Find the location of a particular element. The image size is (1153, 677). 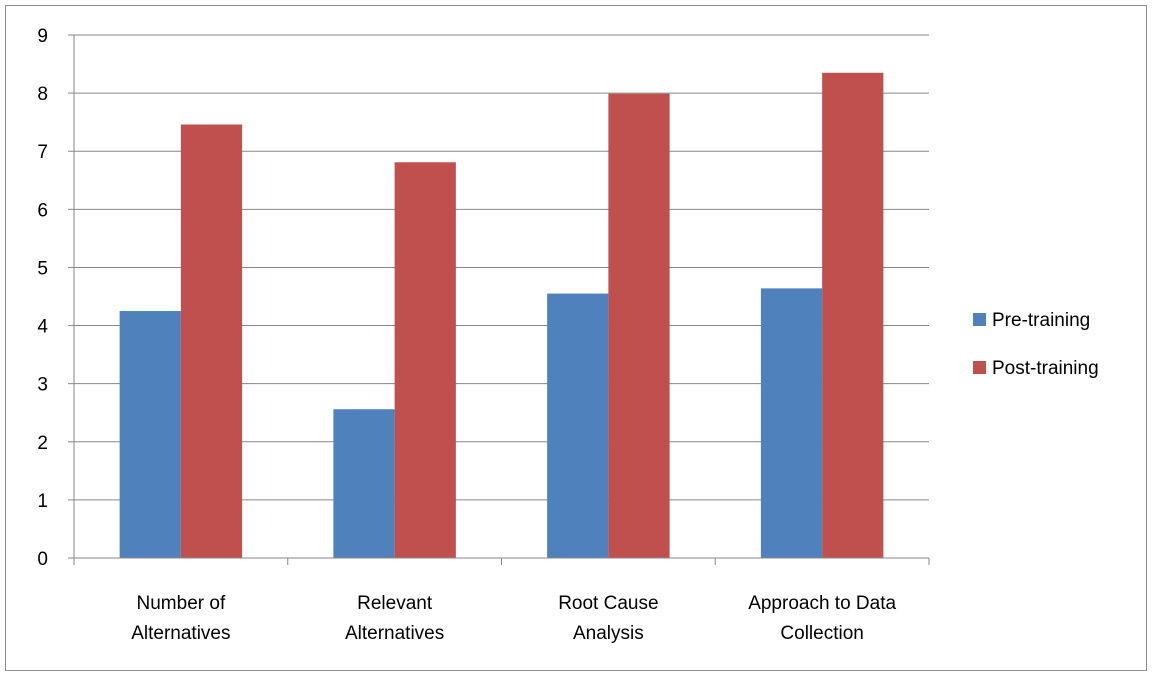

y-tick-labels: 0 1 2 3 4 5 6 7 8 9 is located at coordinates (42, 298).